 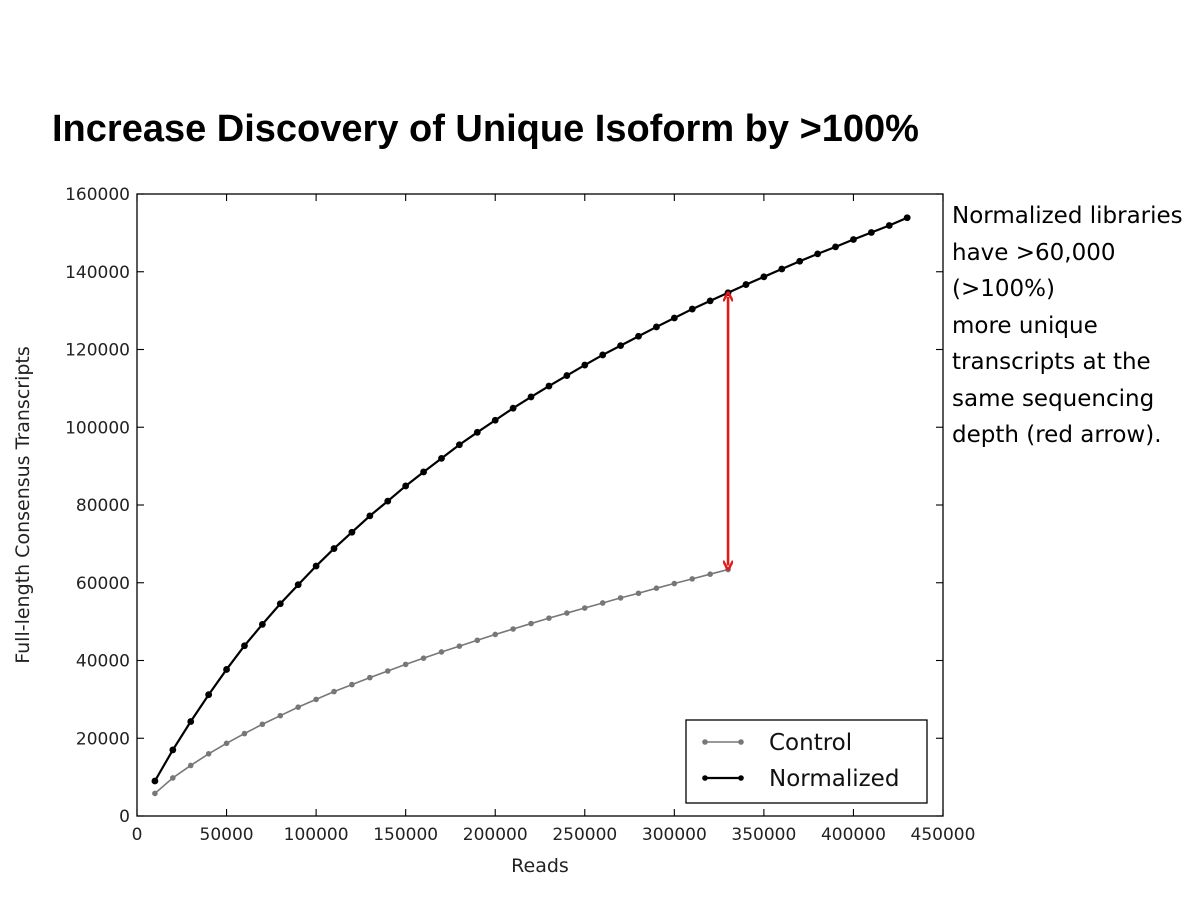 I want to click on y-tick-label: 40000, so click(x=103, y=662).